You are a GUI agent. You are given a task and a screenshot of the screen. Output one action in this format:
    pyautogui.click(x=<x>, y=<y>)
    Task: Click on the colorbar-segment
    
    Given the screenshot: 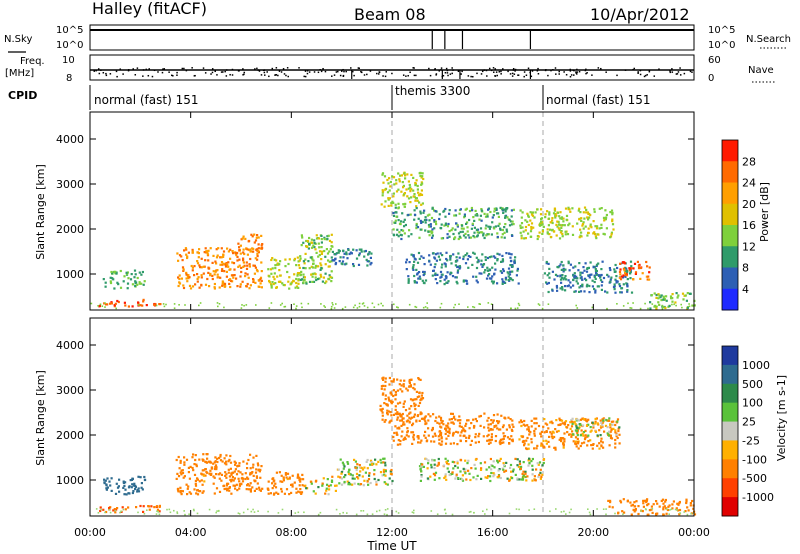 What is the action you would take?
    pyautogui.click(x=730, y=412)
    